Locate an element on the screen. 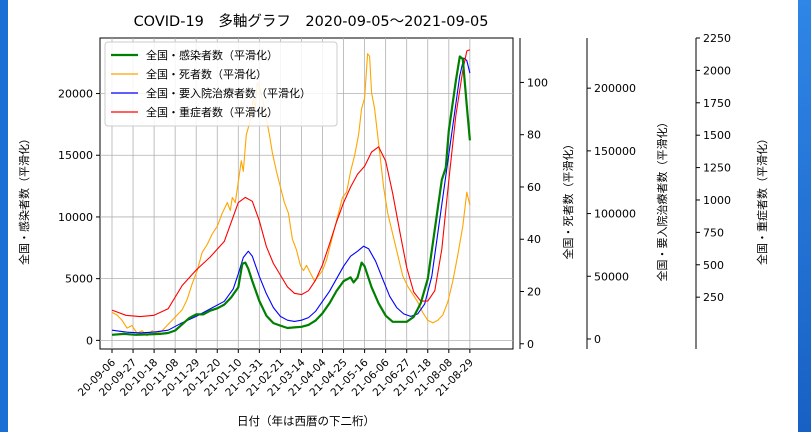 The image size is (811, 432). y-tick-label: 100 is located at coordinates (537, 82).